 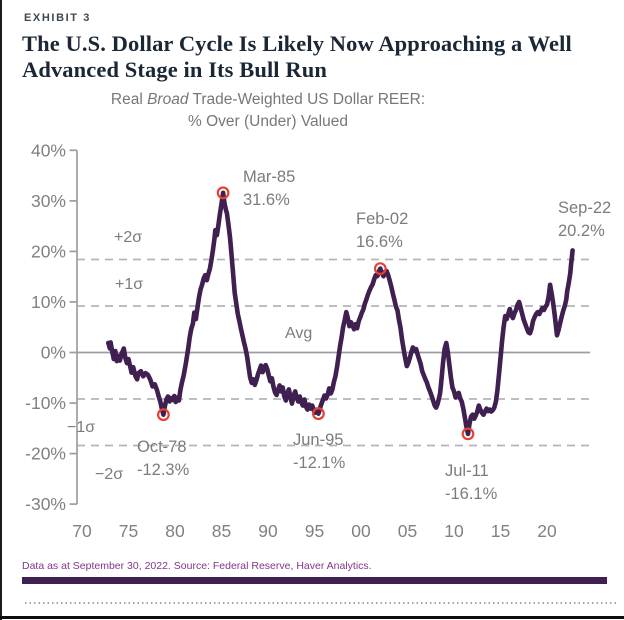 I want to click on sigma-label: −1σ, so click(x=81, y=427).